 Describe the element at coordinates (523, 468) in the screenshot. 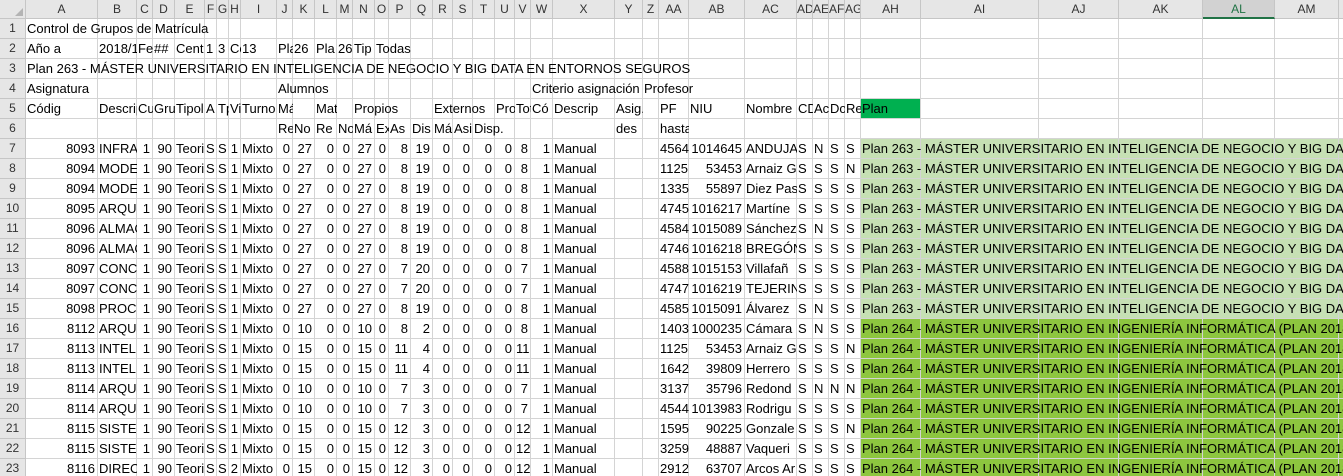

I see `cell-v23: 12` at that location.